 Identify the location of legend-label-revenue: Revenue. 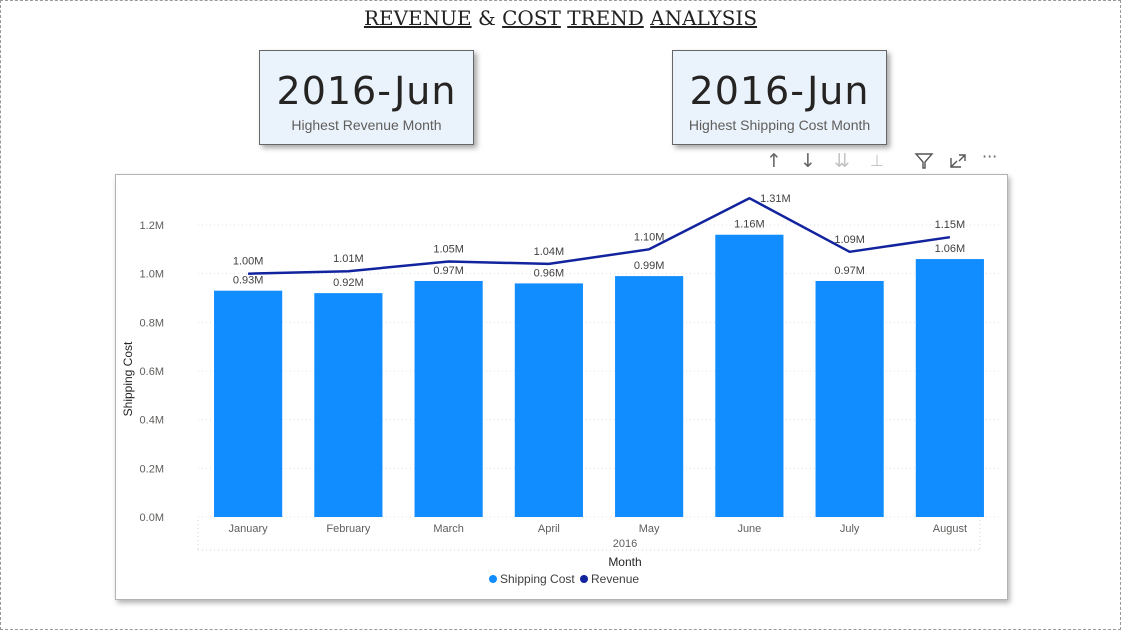
(615, 579).